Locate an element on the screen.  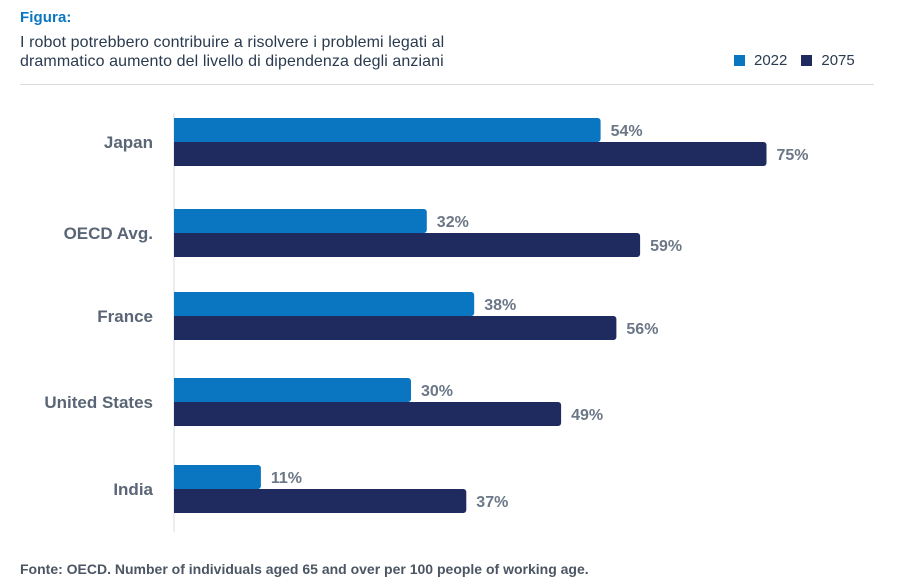
bar-edge-japan-2075 is located at coordinates (176, 154).